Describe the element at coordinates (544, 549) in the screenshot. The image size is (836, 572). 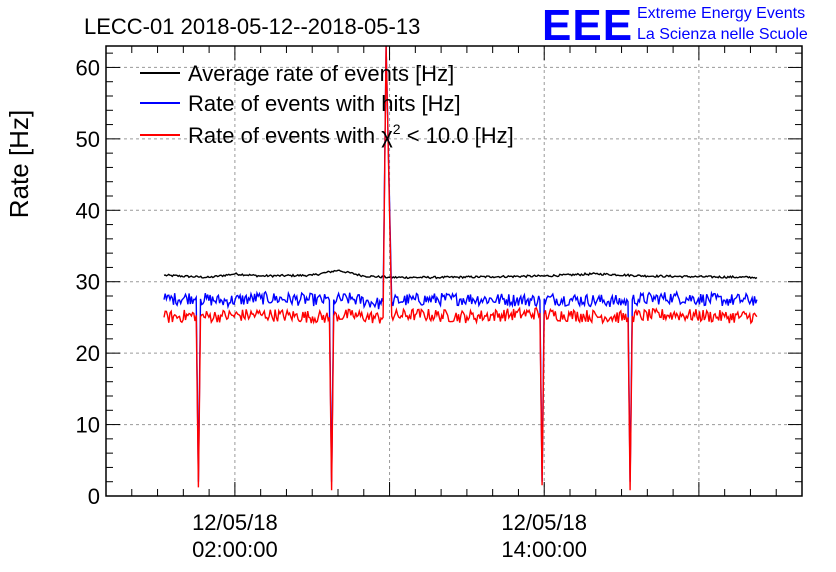
I see `x-tick-time: 14:00:00` at that location.